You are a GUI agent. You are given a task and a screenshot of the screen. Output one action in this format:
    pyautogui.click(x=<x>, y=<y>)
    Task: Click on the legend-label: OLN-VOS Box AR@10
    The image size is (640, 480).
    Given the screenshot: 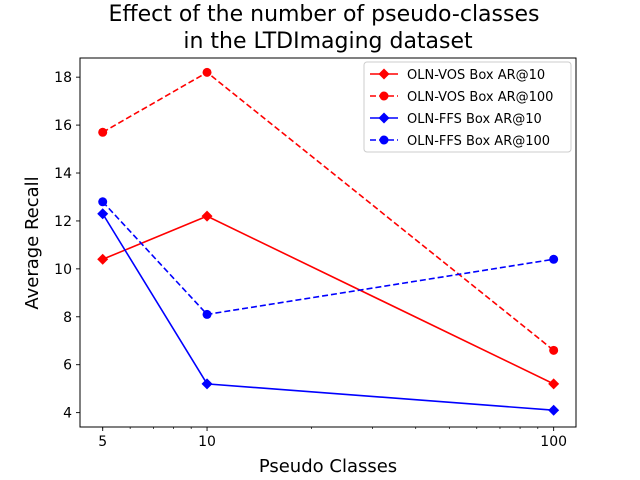 What is the action you would take?
    pyautogui.click(x=476, y=75)
    